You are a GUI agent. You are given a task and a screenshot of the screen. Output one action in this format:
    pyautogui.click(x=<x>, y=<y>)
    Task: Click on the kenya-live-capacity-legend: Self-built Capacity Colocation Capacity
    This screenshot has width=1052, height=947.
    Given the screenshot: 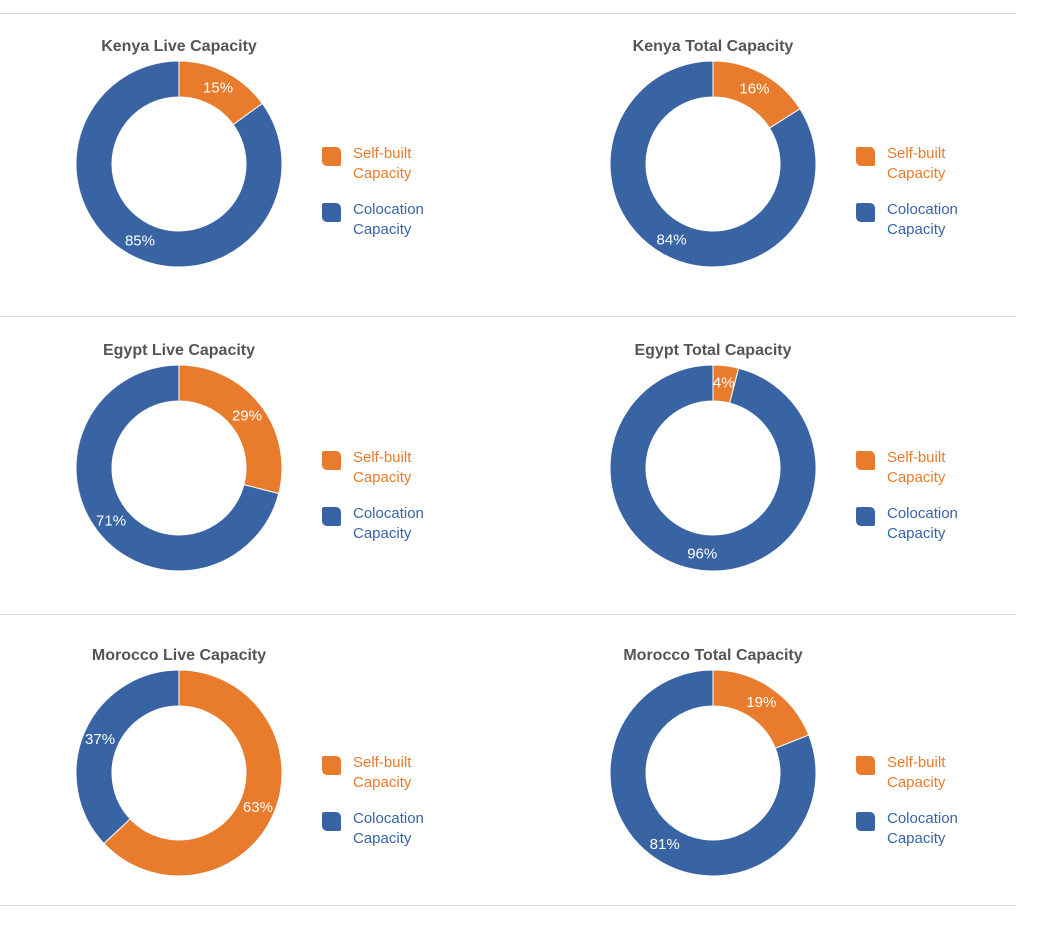 What is the action you would take?
    pyautogui.click(x=392, y=200)
    